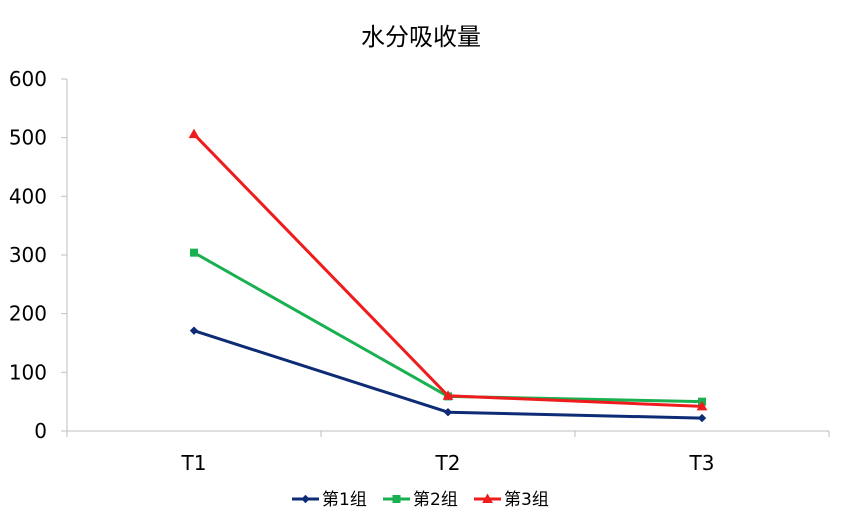  Describe the element at coordinates (526, 500) in the screenshot. I see `legend-label: 第3组` at that location.